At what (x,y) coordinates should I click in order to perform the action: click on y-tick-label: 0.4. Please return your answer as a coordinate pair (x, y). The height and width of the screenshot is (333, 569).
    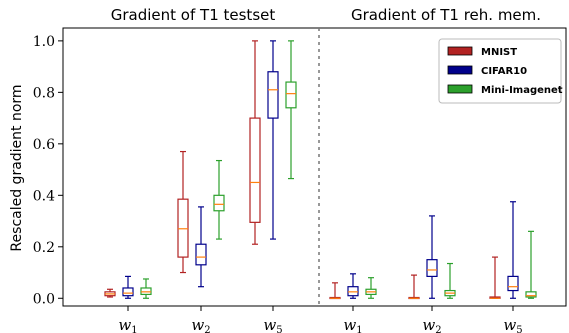
    Looking at the image, I should click on (44, 196).